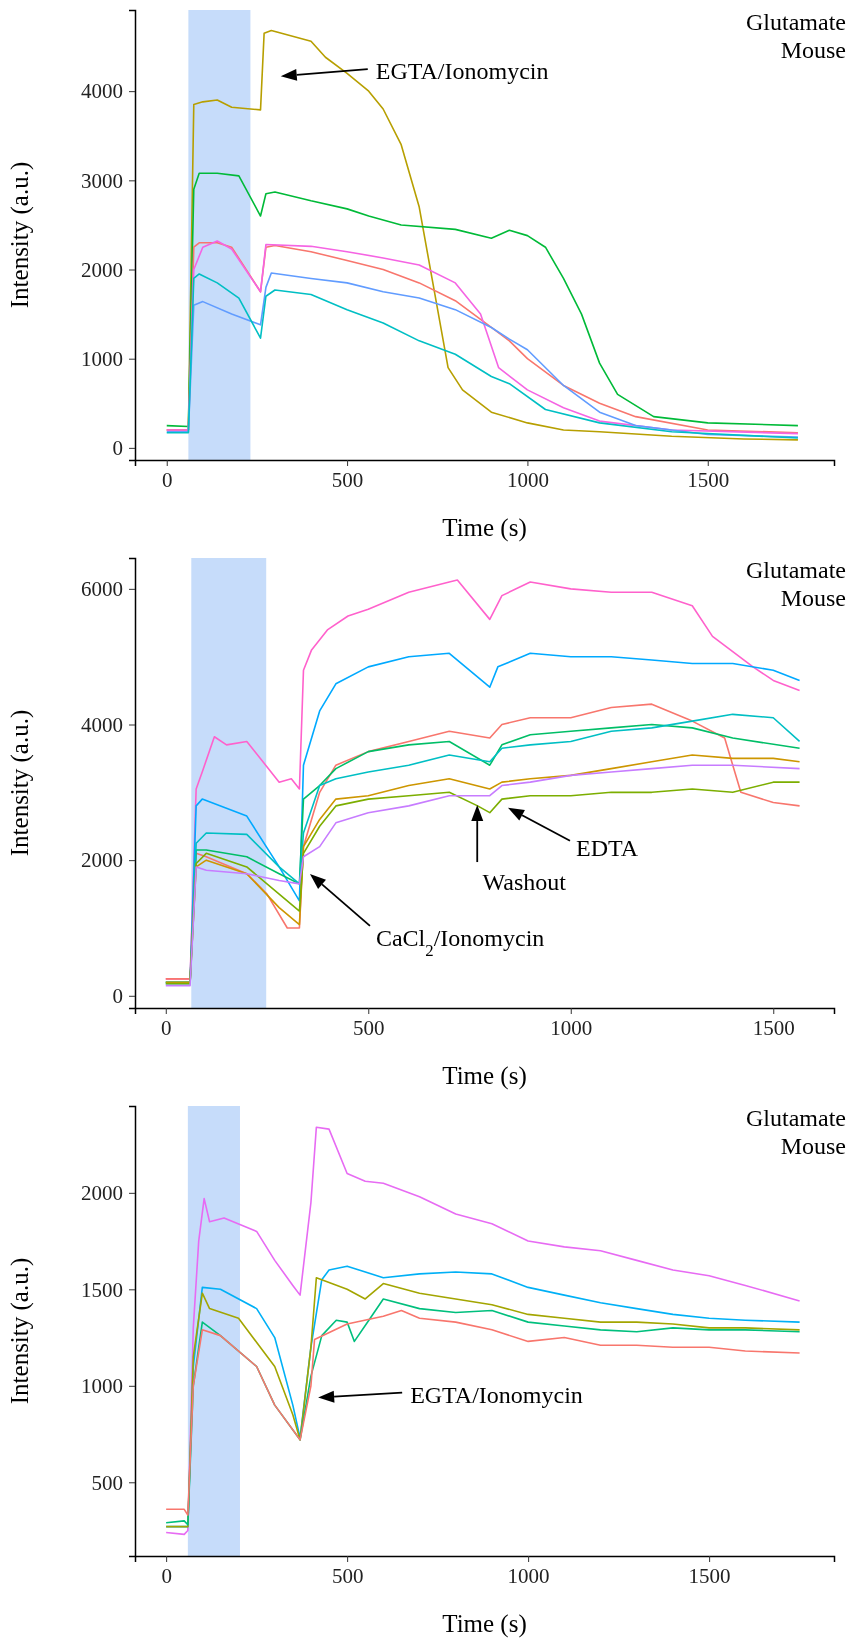  What do you see at coordinates (460, 942) in the screenshot?
I see `annotation: CaCl$_{2}$/Ionomycin` at bounding box center [460, 942].